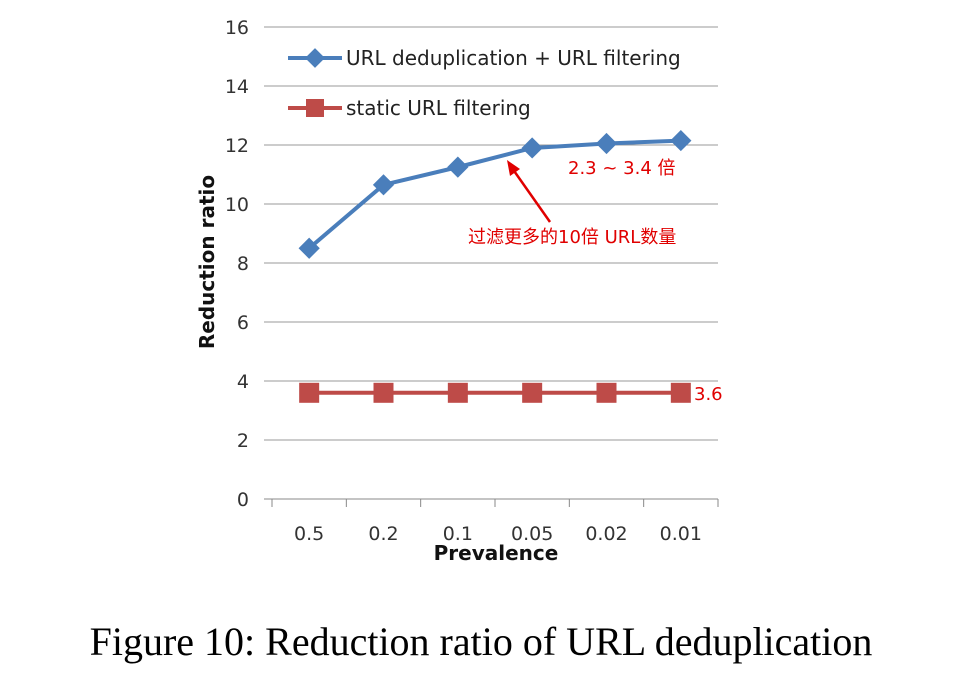  What do you see at coordinates (309, 534) in the screenshot?
I see `x-tick-label: 0.5` at bounding box center [309, 534].